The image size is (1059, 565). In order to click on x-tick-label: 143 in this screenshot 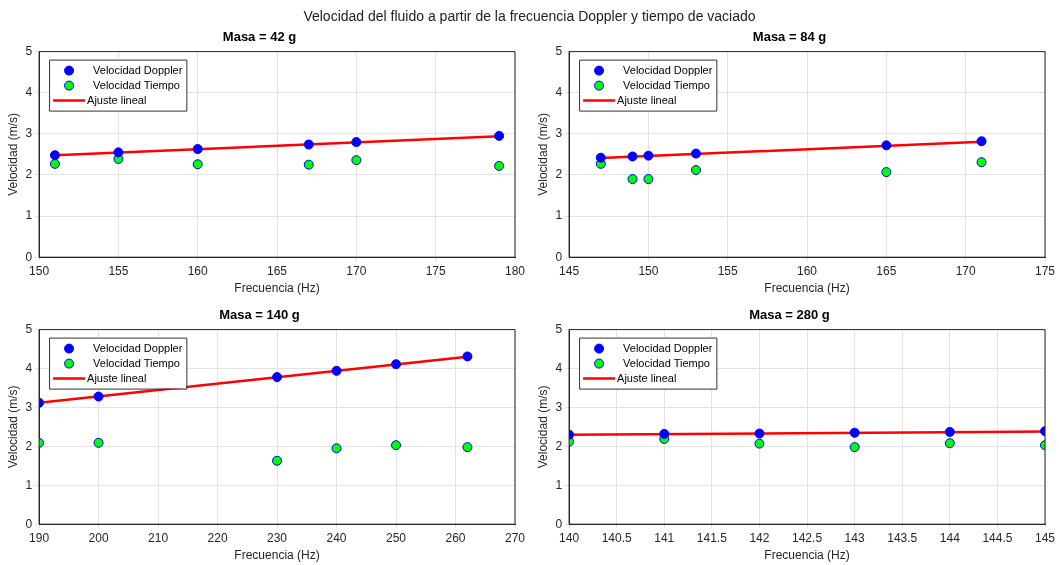, I will do `click(854, 537)`.